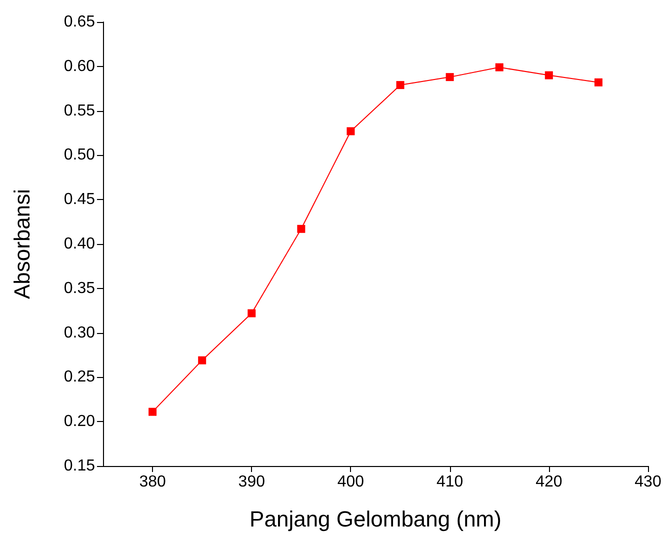 Image resolution: width=670 pixels, height=546 pixels. Describe the element at coordinates (80, 377) in the screenshot. I see `y-tick-label: 0.25` at that location.